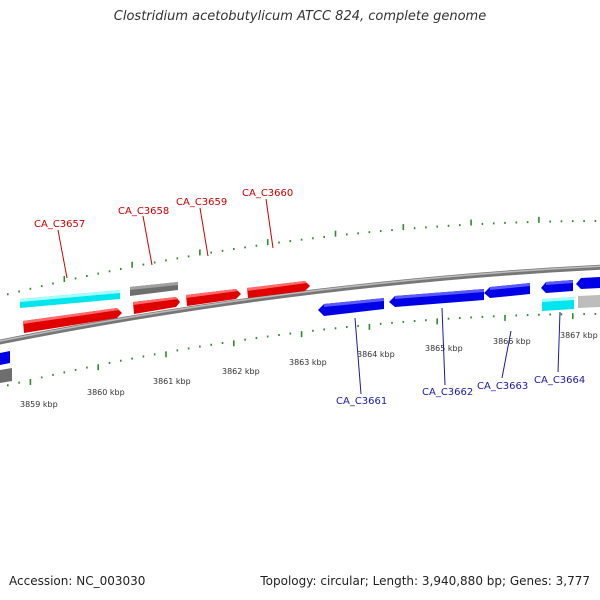 This screenshot has width=600, height=600. Describe the element at coordinates (59, 224) in the screenshot. I see `gene-label: CA_C3657` at that location.